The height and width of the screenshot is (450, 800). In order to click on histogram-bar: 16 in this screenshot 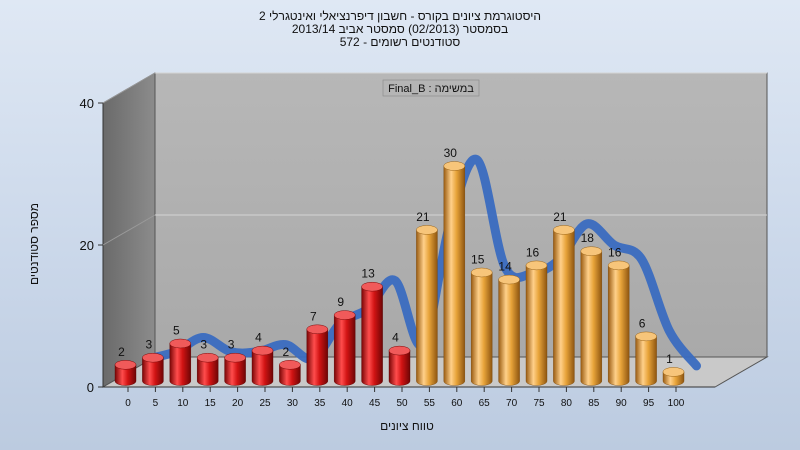, I will do `click(536, 315)`.